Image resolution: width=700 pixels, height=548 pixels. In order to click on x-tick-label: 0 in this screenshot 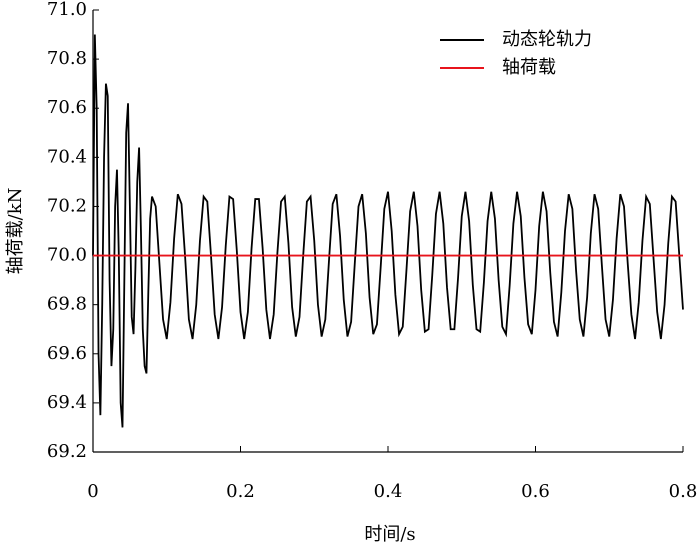, I will do `click(92, 491)`.